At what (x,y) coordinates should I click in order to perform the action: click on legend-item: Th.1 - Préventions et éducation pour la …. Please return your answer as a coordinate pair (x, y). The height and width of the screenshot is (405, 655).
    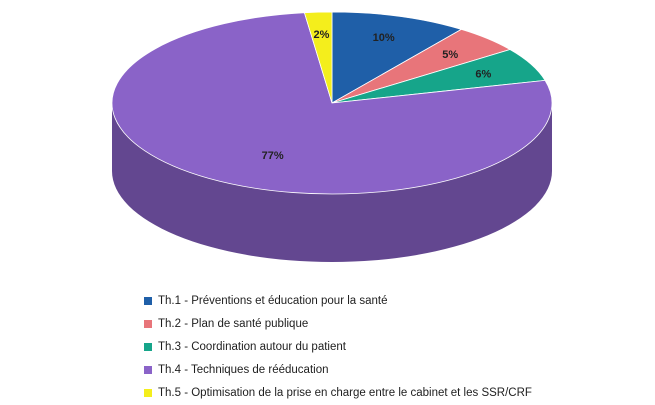
    Looking at the image, I should click on (338, 300).